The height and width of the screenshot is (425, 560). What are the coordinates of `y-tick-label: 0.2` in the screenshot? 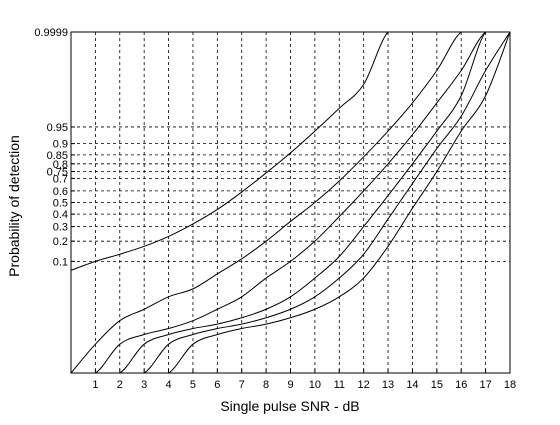 It's located at (60, 242).